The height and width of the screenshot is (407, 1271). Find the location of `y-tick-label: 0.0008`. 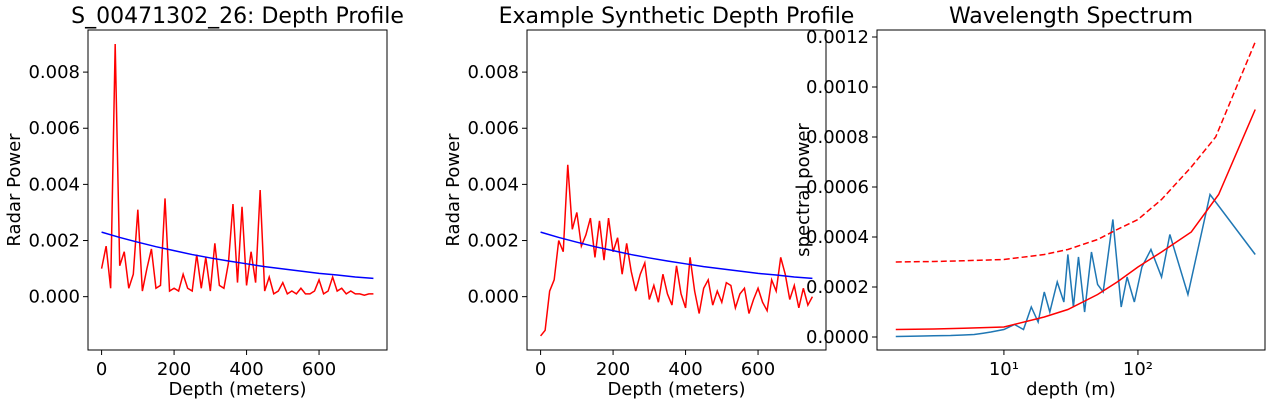

y-tick-label: 0.0008 is located at coordinates (837, 137).